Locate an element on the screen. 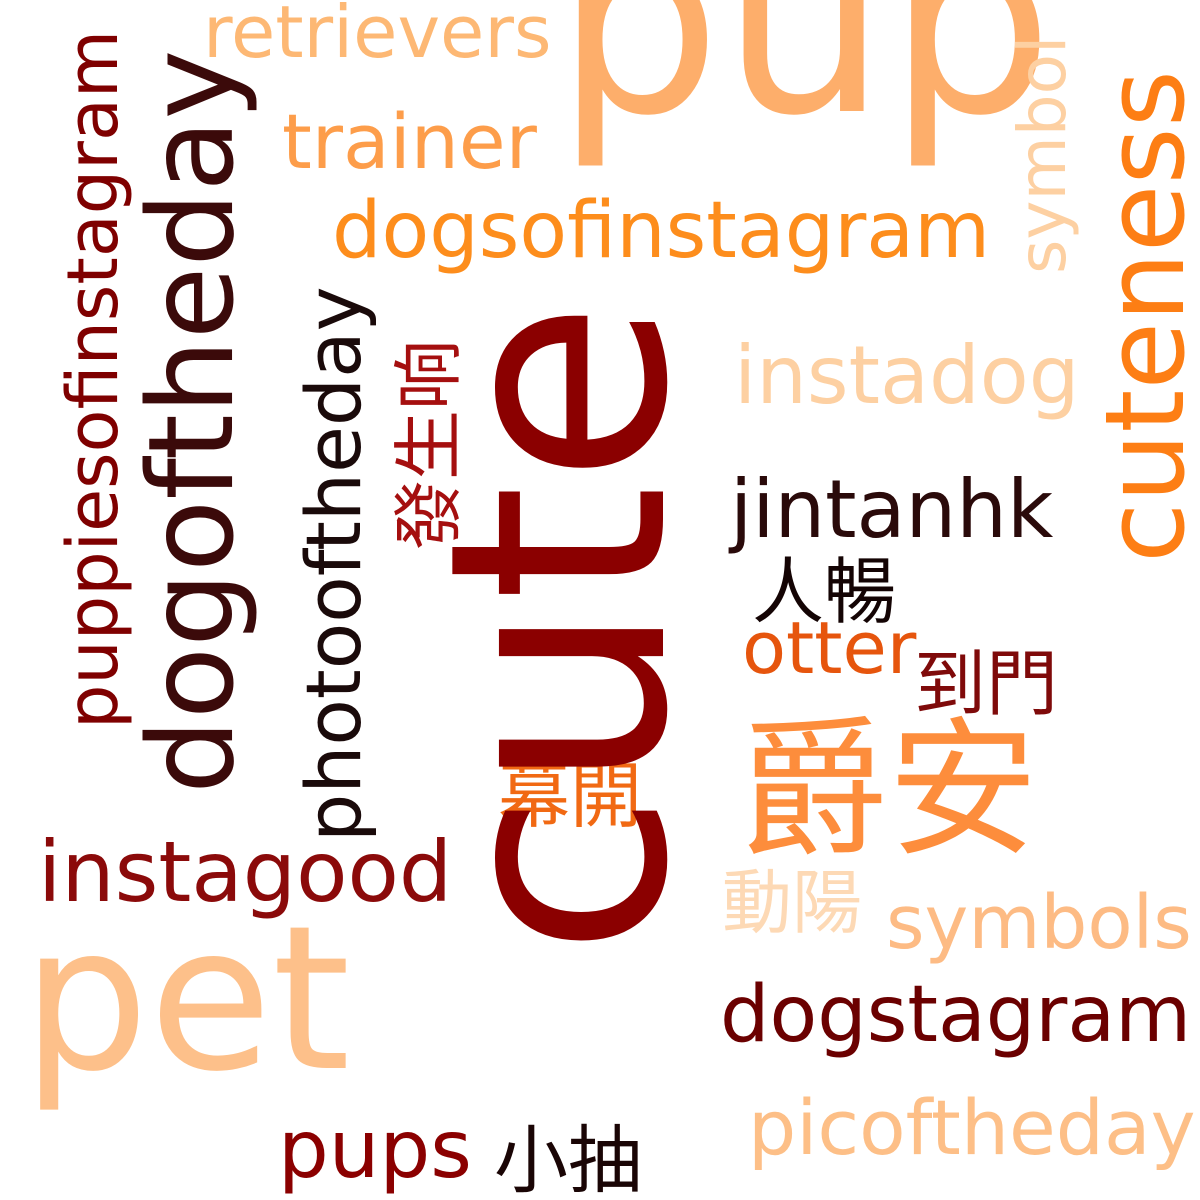 The image size is (1200, 1200). word-dogstagram: dogstagram is located at coordinates (956, 1015).